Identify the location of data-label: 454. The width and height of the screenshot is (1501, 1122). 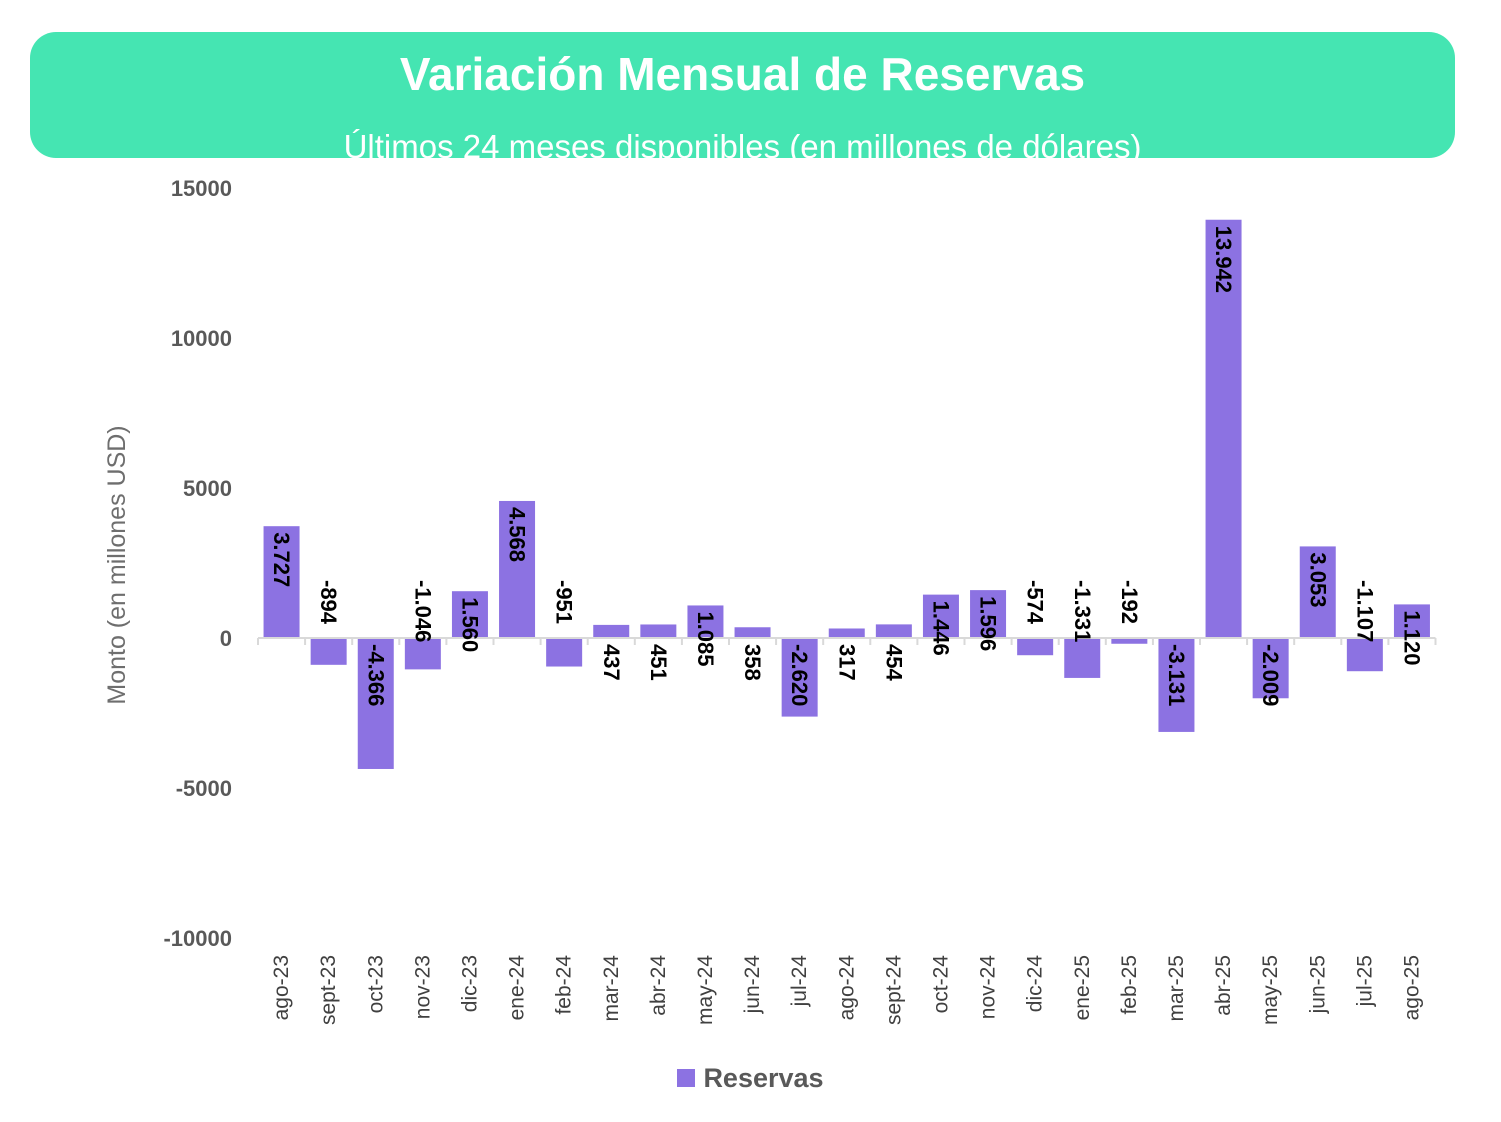
(893, 662).